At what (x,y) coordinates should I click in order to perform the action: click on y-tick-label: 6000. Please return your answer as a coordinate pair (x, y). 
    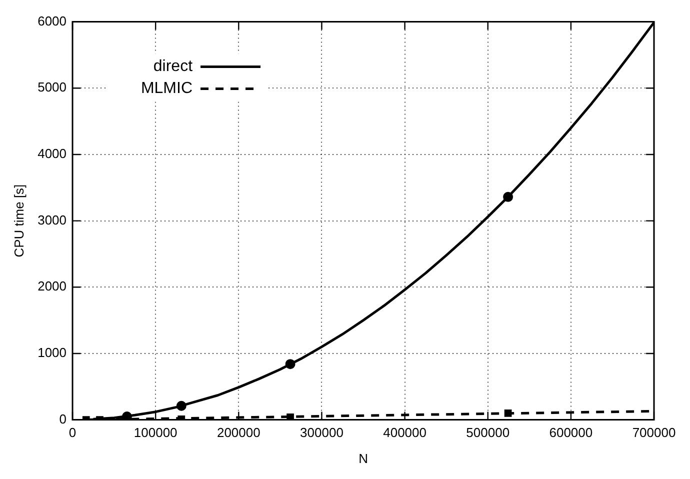
    Looking at the image, I should click on (52, 20).